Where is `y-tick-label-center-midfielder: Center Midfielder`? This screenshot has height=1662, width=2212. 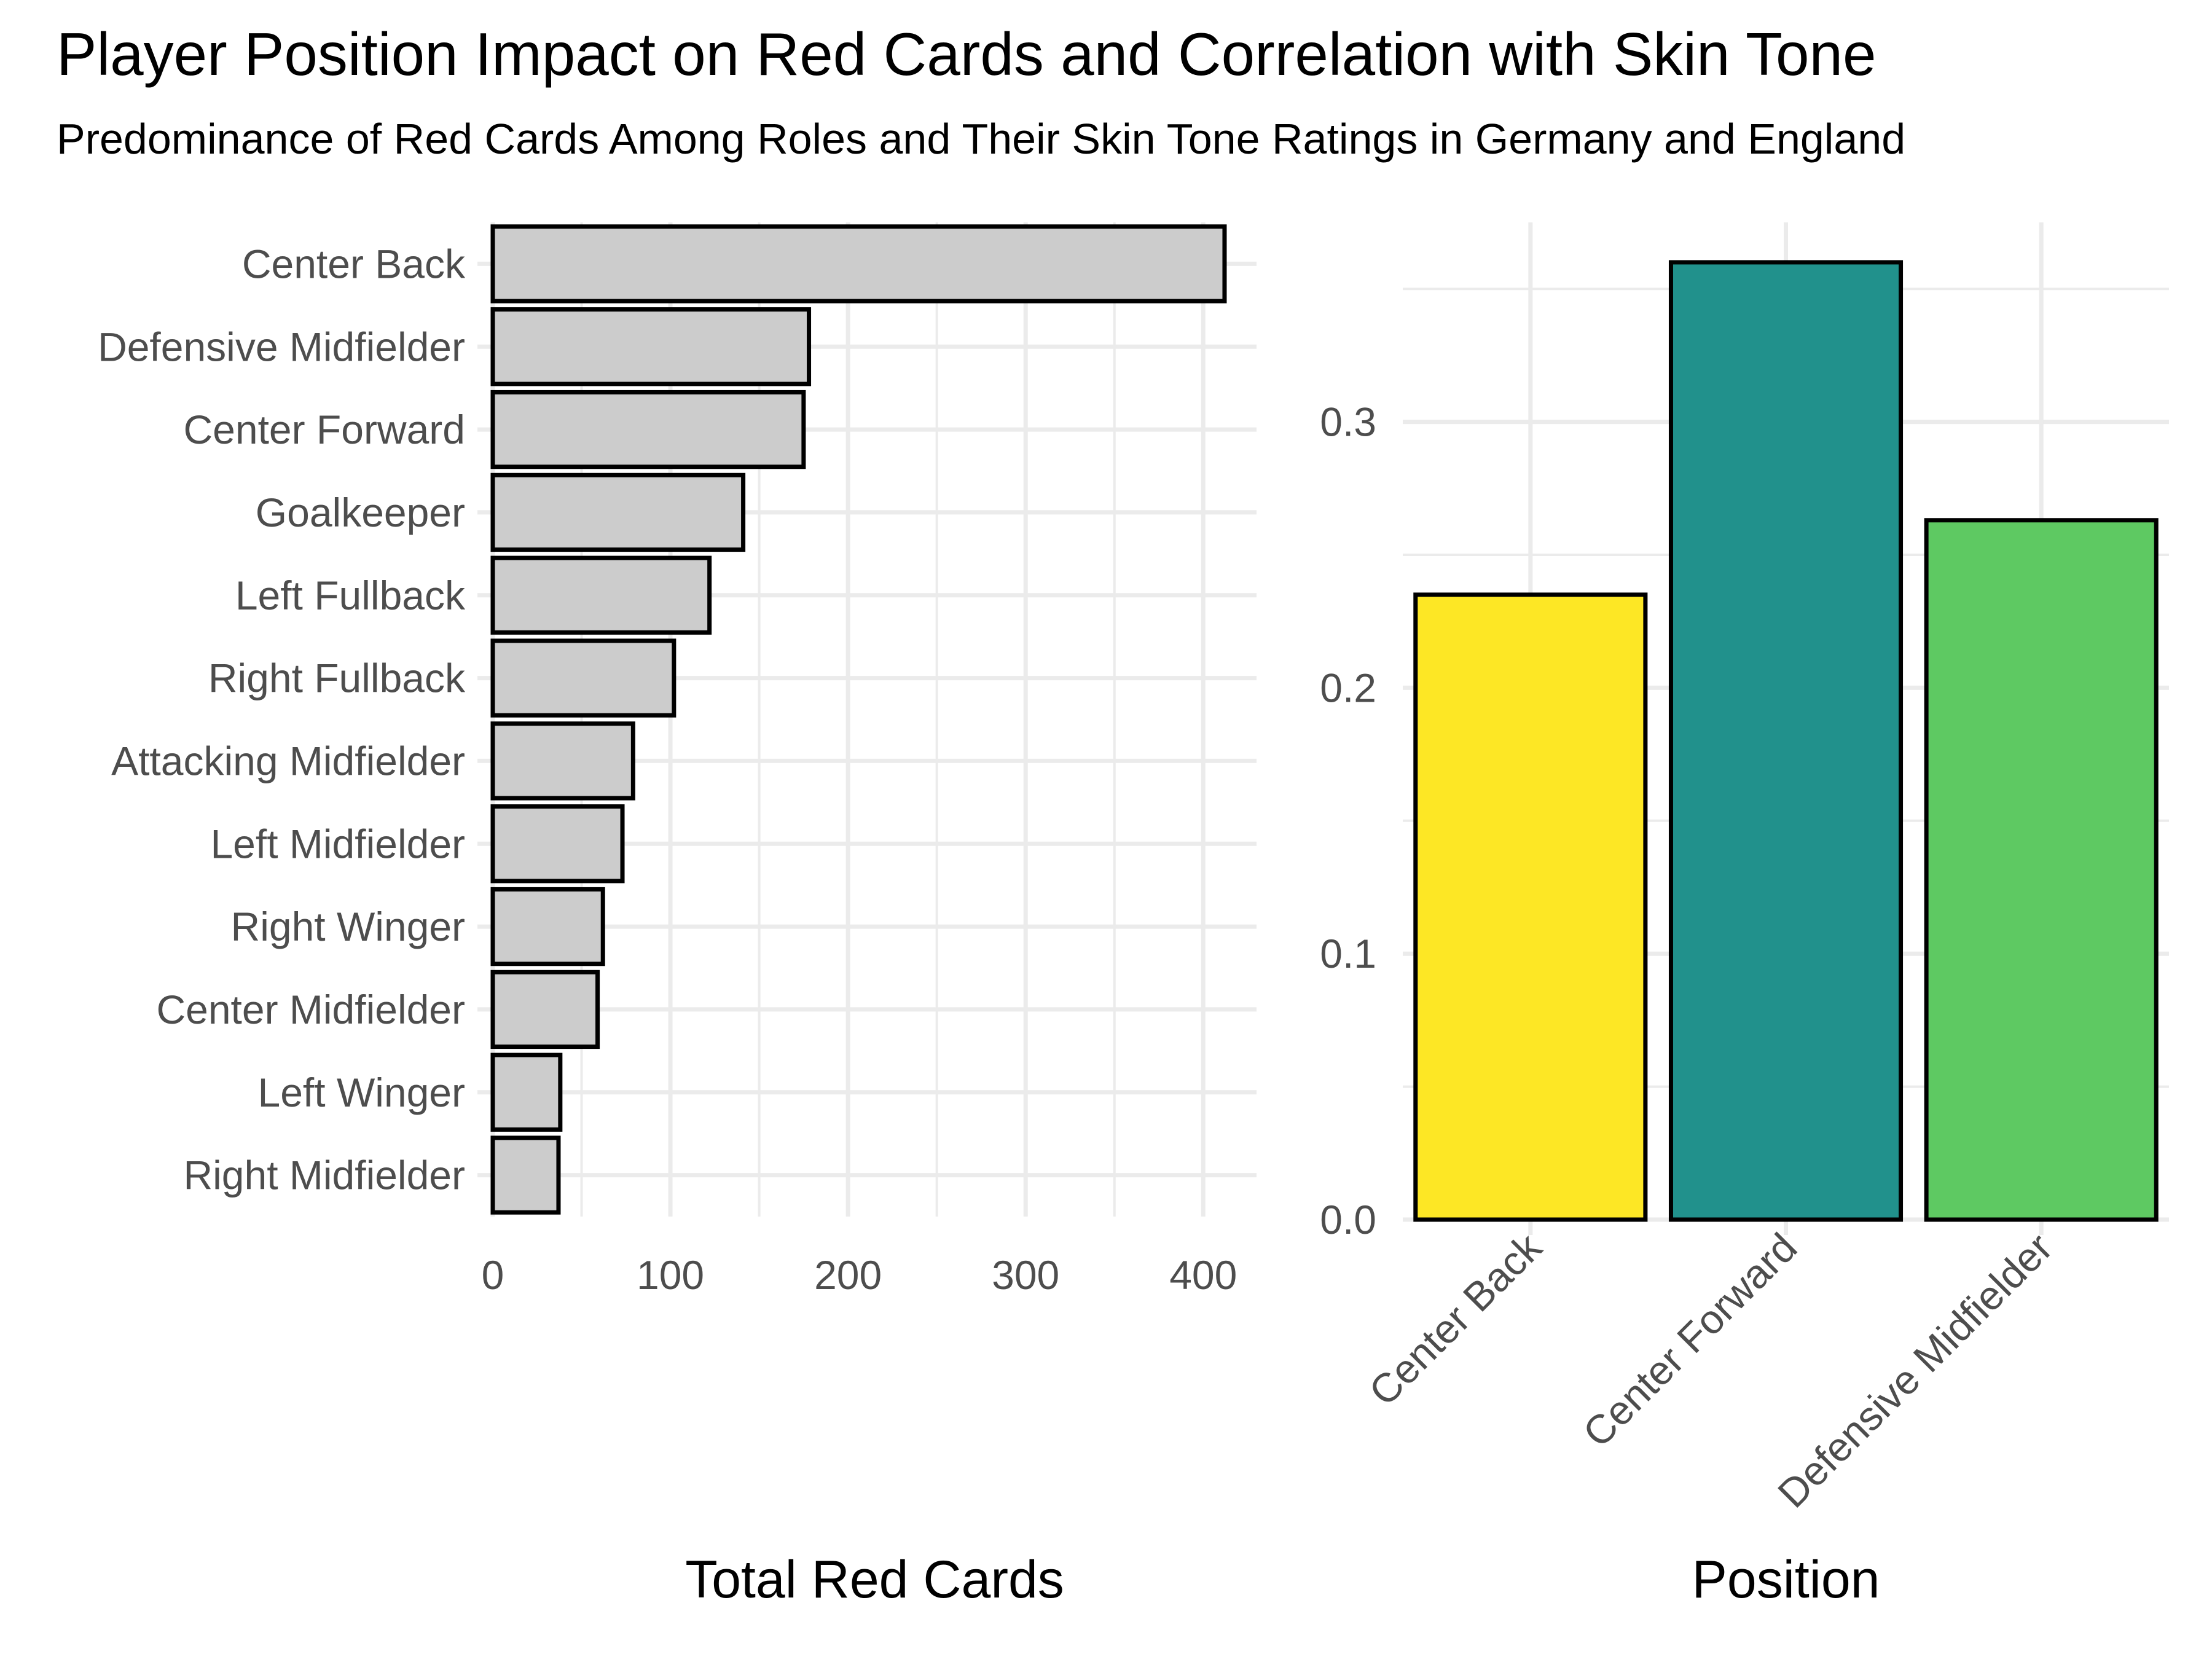
y-tick-label-center-midfielder: Center Midfielder is located at coordinates (310, 1010).